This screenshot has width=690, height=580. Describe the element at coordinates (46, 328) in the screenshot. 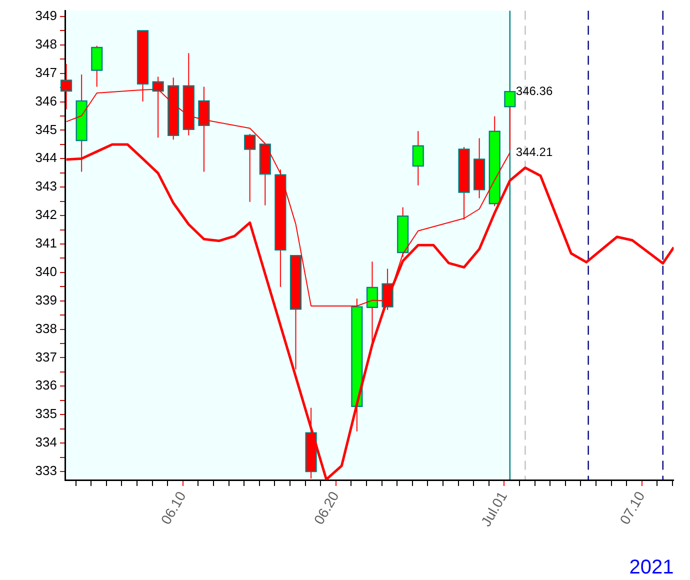

I see `y-tick-label: 338` at that location.